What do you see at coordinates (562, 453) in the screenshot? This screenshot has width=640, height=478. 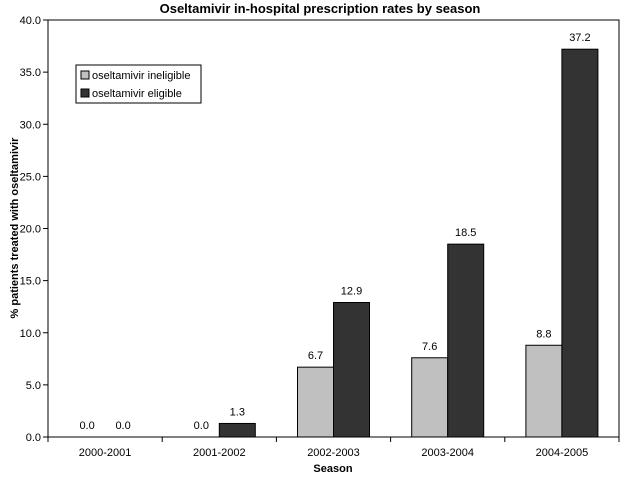 I see `x-tick-label: 2004-2005` at bounding box center [562, 453].